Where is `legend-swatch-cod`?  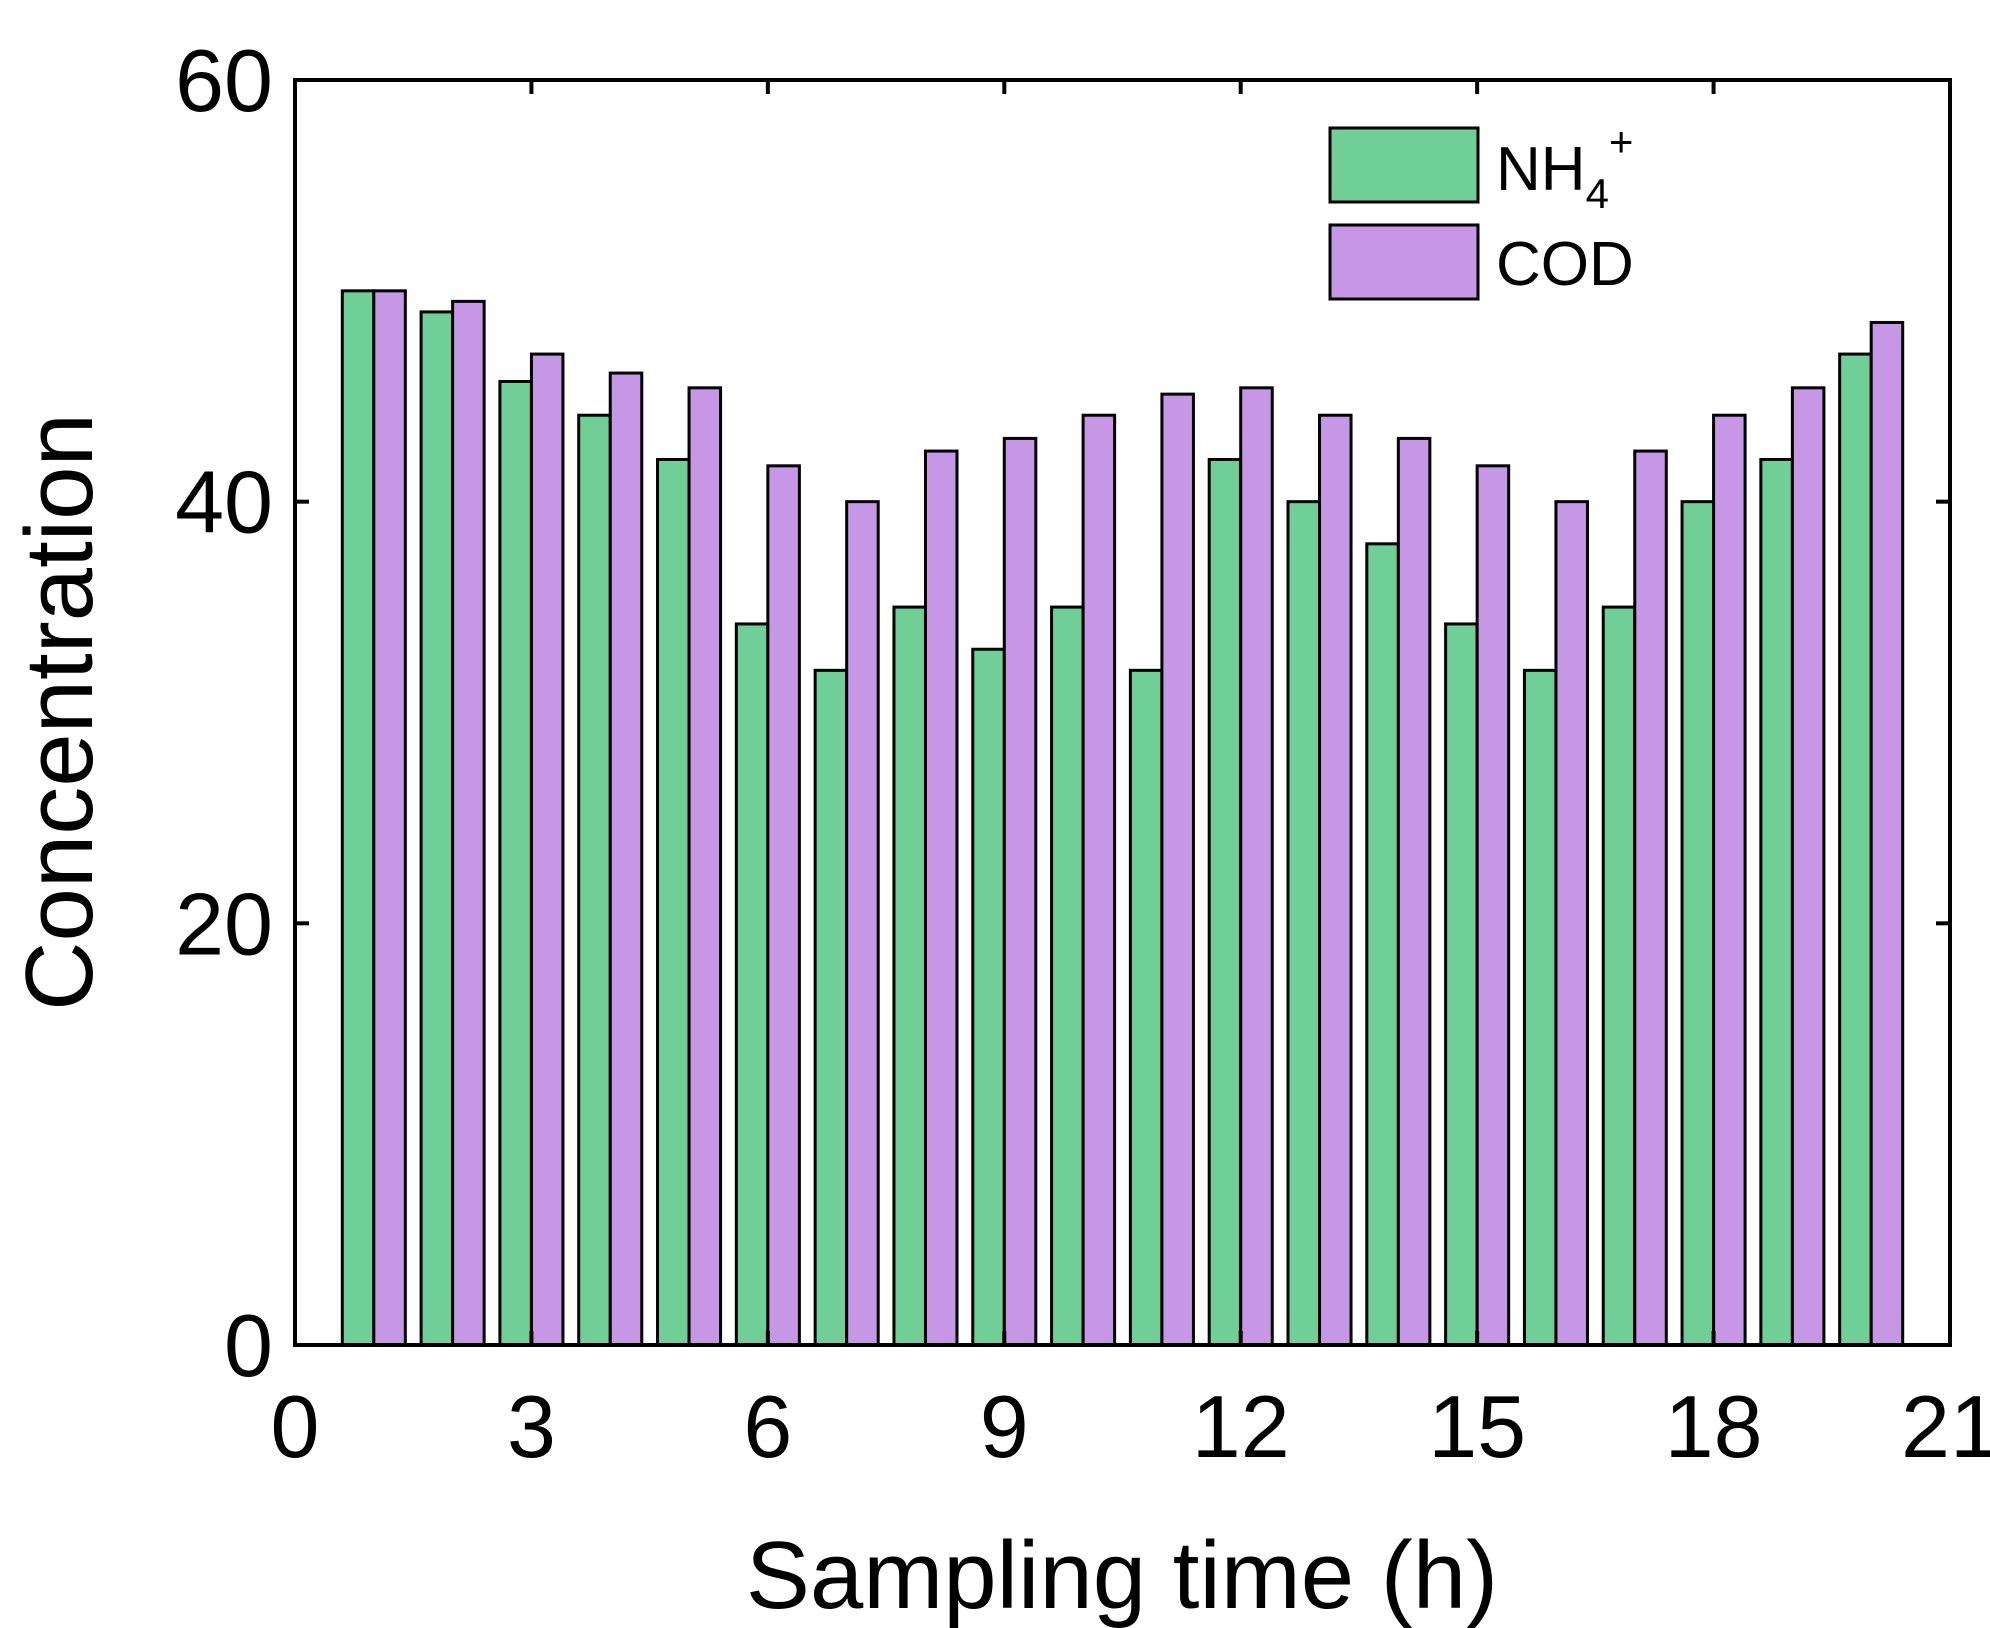 legend-swatch-cod is located at coordinates (1404, 262).